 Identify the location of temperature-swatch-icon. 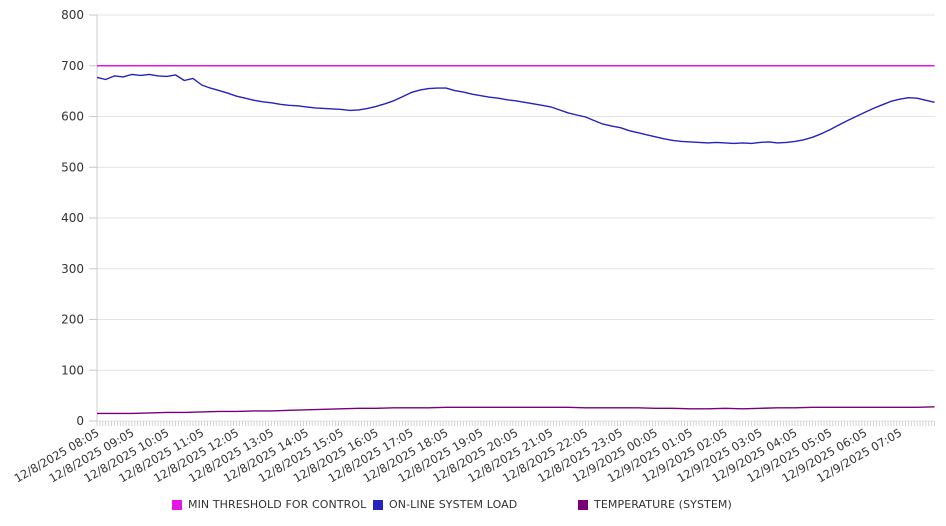
(583, 504).